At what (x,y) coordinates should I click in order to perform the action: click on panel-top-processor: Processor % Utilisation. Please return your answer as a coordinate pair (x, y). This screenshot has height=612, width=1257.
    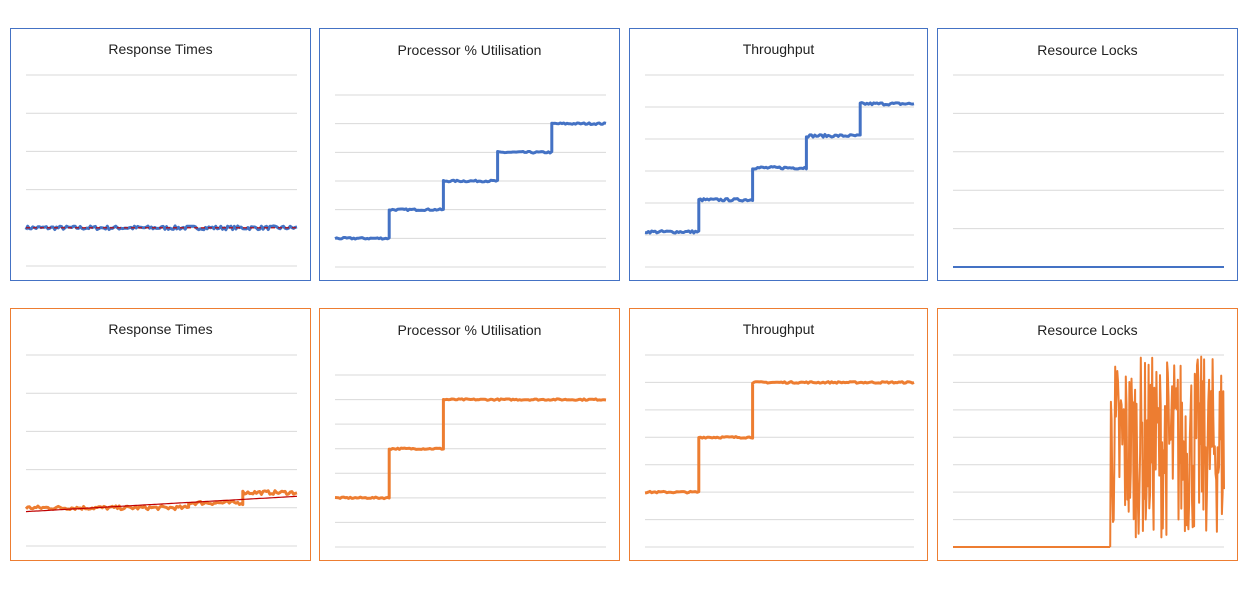
    Looking at the image, I should click on (469, 154).